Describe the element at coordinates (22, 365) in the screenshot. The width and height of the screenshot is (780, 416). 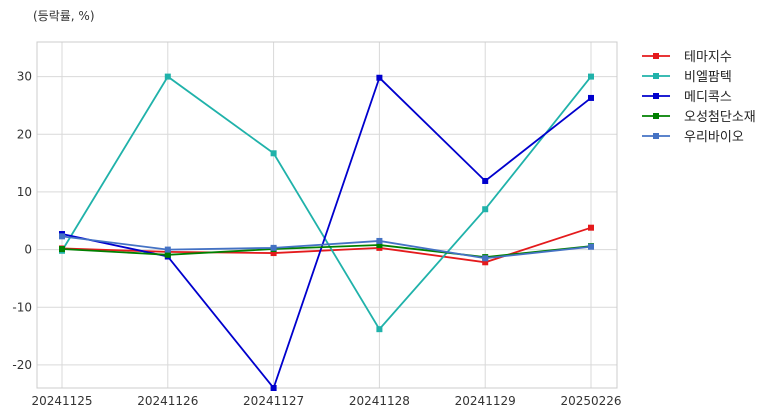
I see `y-tick-label: -20` at that location.